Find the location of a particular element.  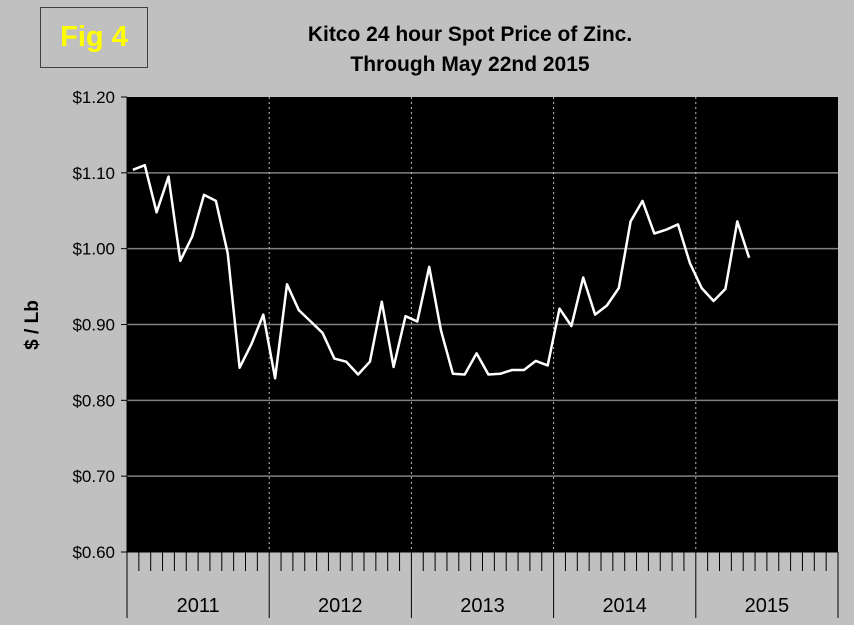

chart-title-line2: Through May 22nd 2015 is located at coordinates (470, 64).